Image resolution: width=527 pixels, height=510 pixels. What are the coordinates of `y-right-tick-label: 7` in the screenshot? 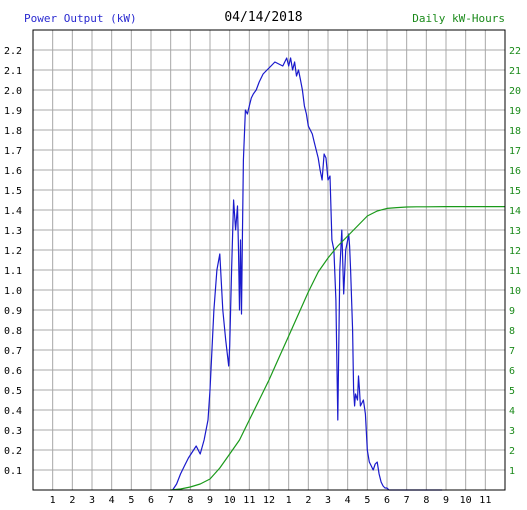 It's located at (512, 351).